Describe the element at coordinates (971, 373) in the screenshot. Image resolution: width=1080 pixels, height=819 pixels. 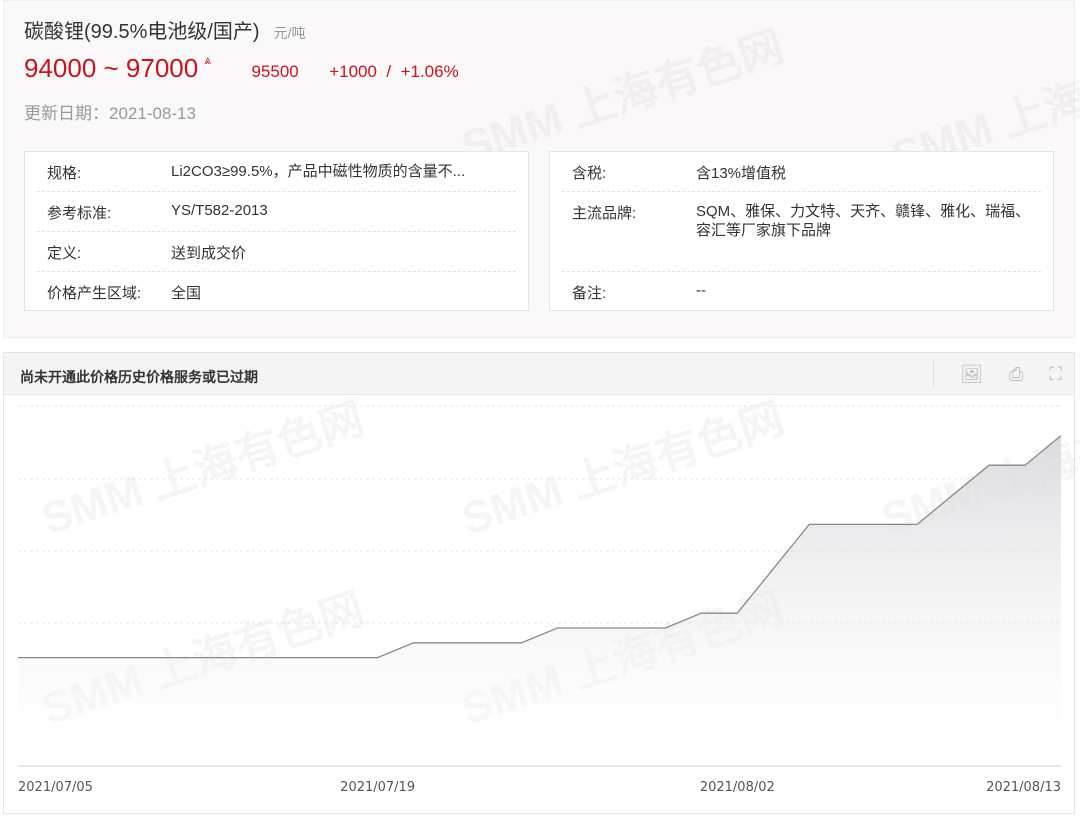
I see `download-image-icon: 🖼` at that location.